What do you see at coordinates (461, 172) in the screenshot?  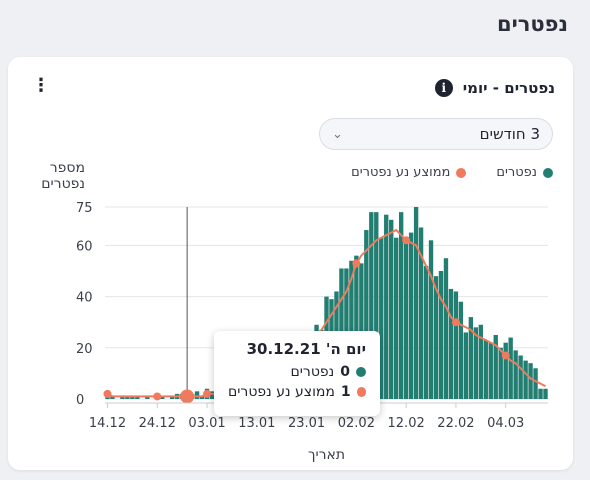 I see `legend-dot-moving-average` at bounding box center [461, 172].